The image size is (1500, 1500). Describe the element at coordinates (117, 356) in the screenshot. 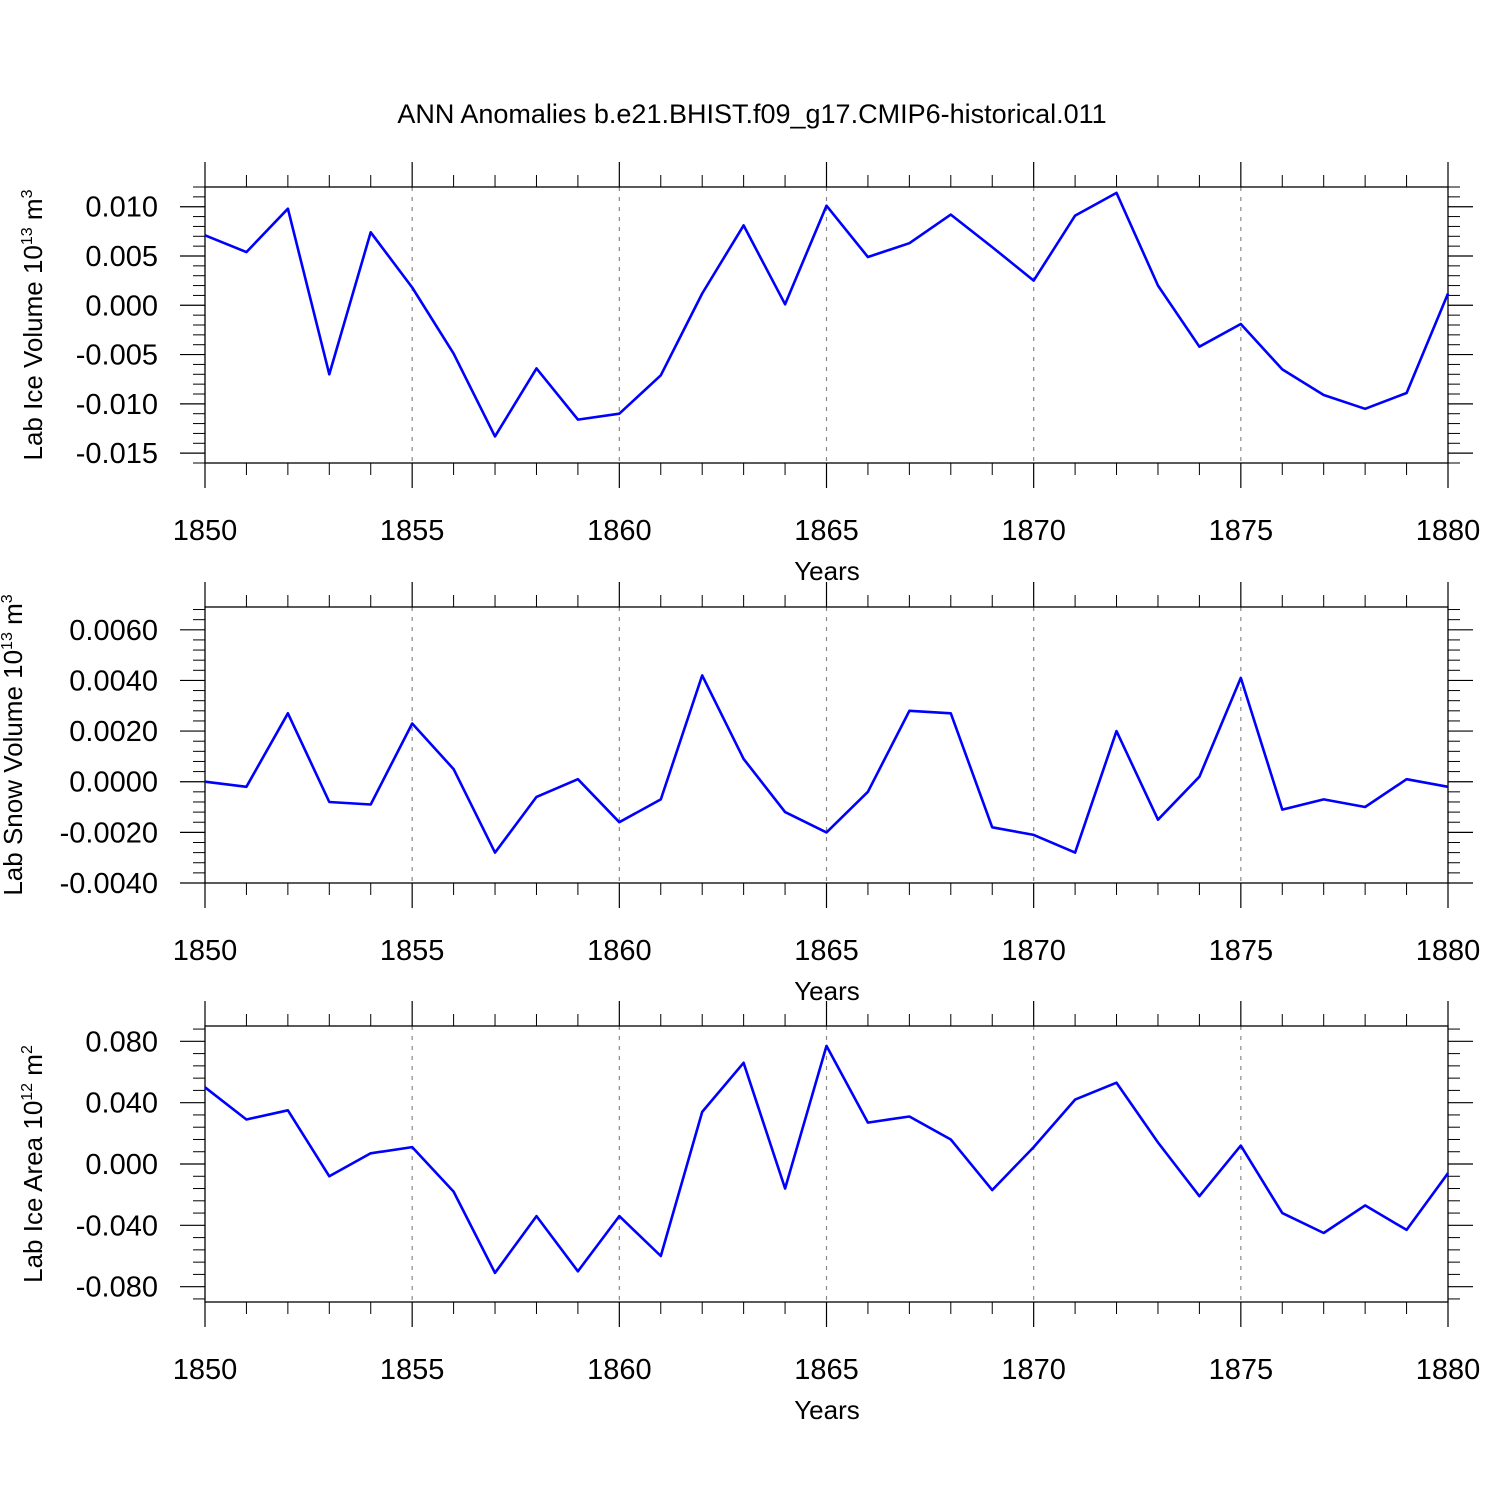

I see `y-tick-label: -0.005` at that location.